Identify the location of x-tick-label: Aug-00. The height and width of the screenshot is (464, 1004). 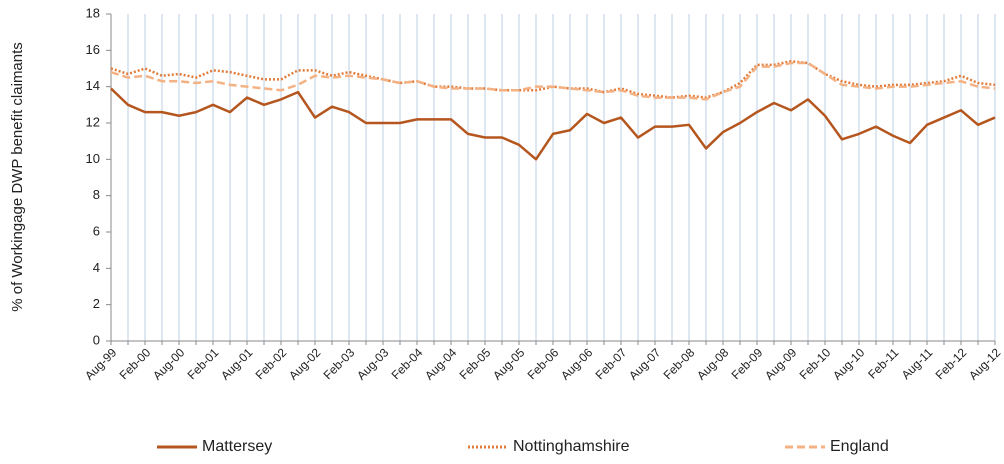
(168, 363).